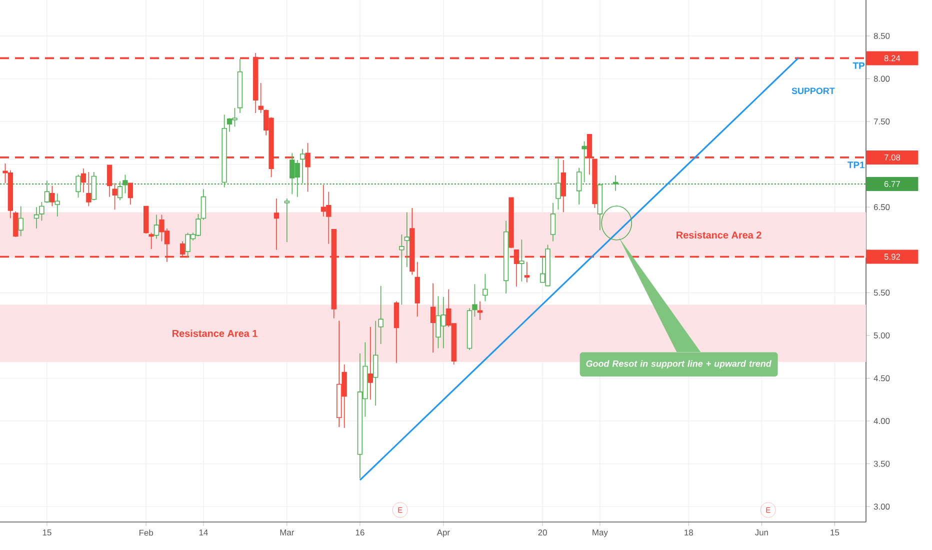 This screenshot has height=550, width=932. What do you see at coordinates (882, 121) in the screenshot?
I see `y-tick-label: 7.50` at bounding box center [882, 121].